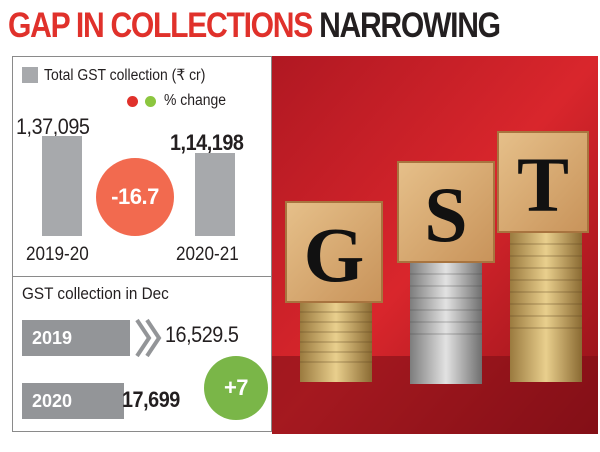 The height and width of the screenshot is (452, 600). I want to click on block-letter-g: G, so click(334, 254).